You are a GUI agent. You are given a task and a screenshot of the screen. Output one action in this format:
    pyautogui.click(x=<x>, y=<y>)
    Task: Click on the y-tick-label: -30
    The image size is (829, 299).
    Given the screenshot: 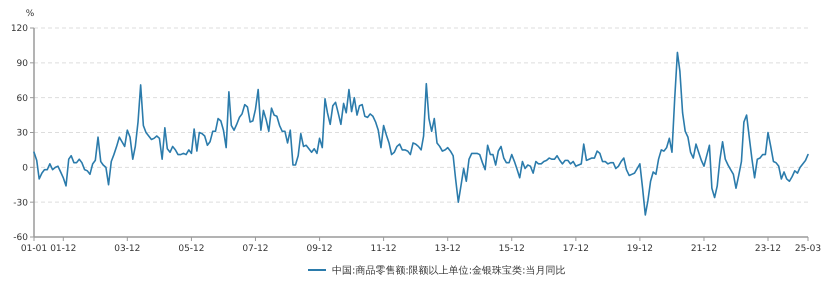 What is the action you would take?
    pyautogui.click(x=20, y=203)
    